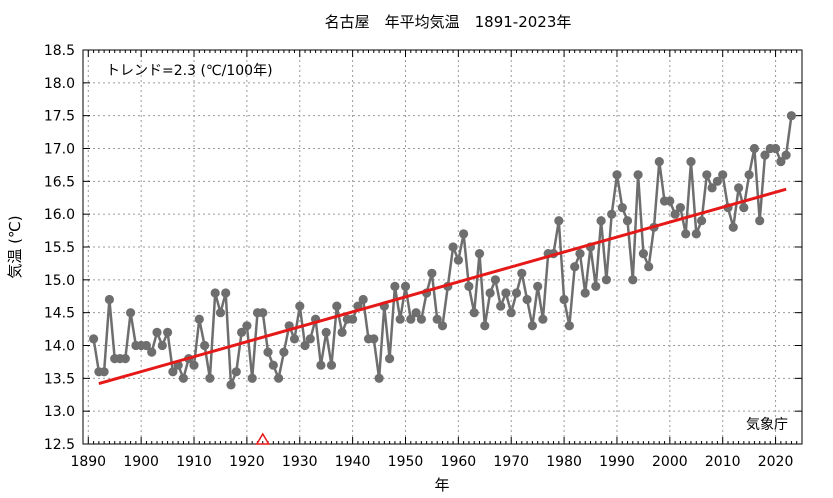  Describe the element at coordinates (353, 462) in the screenshot. I see `x-tick-label: 1940` at that location.